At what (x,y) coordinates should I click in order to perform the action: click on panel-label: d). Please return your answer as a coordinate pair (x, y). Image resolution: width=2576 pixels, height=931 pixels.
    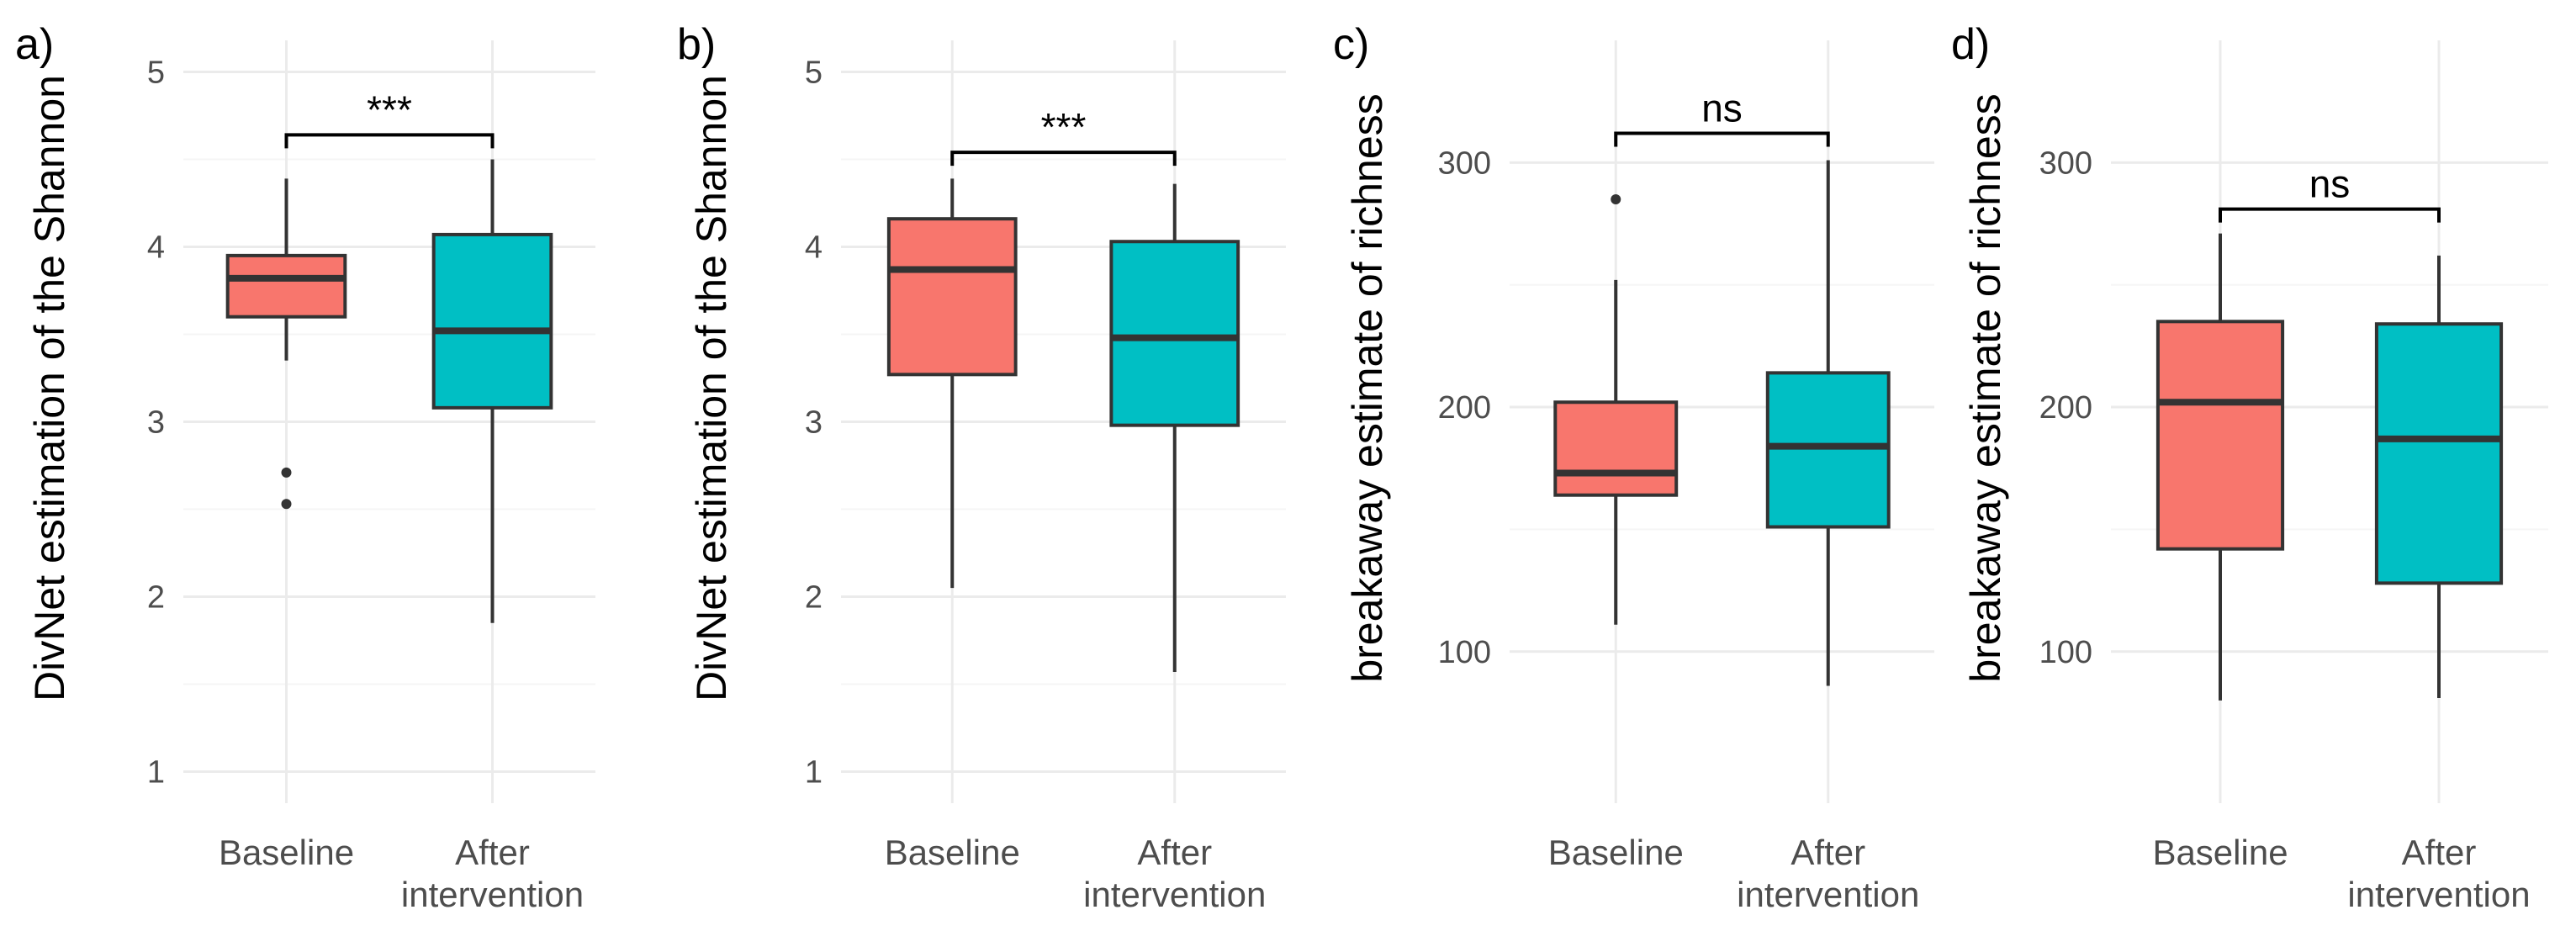
    Looking at the image, I should click on (1970, 44).